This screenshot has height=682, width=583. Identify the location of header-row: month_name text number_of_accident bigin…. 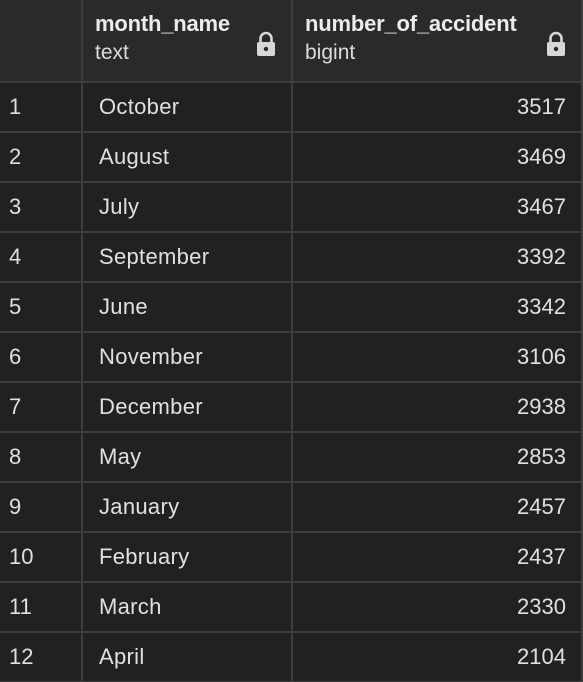
(291, 41).